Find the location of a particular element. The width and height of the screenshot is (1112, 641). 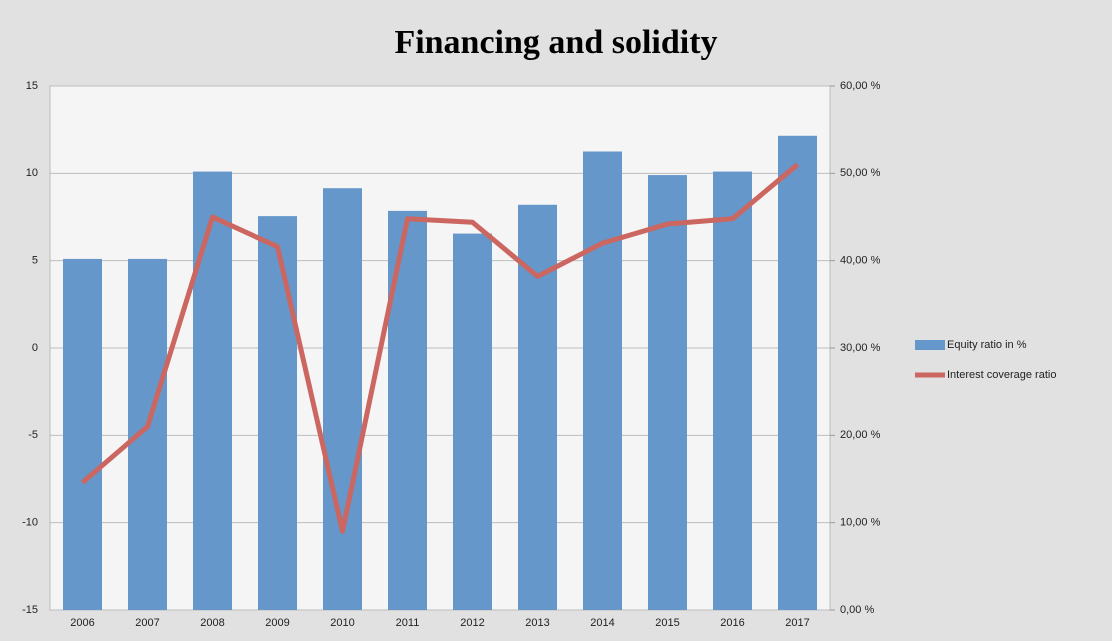

y-tick-label: 0 is located at coordinates (35, 348).